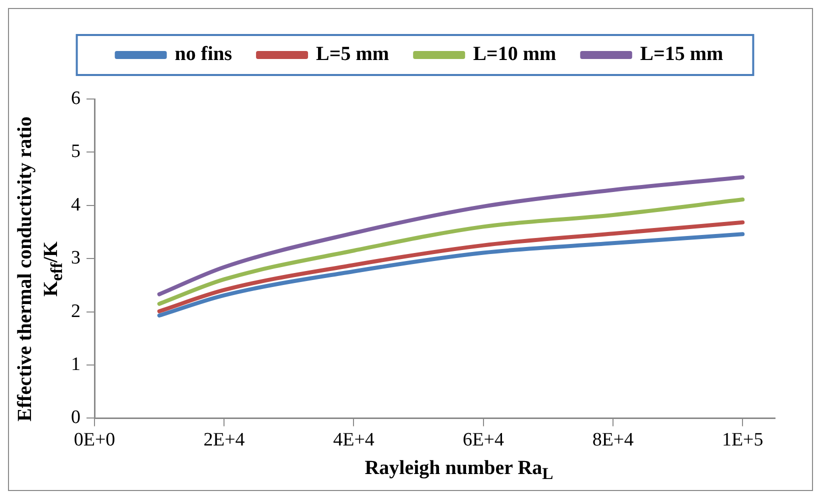  Describe the element at coordinates (483, 440) in the screenshot. I see `x-tick-label: 6E+4` at that location.